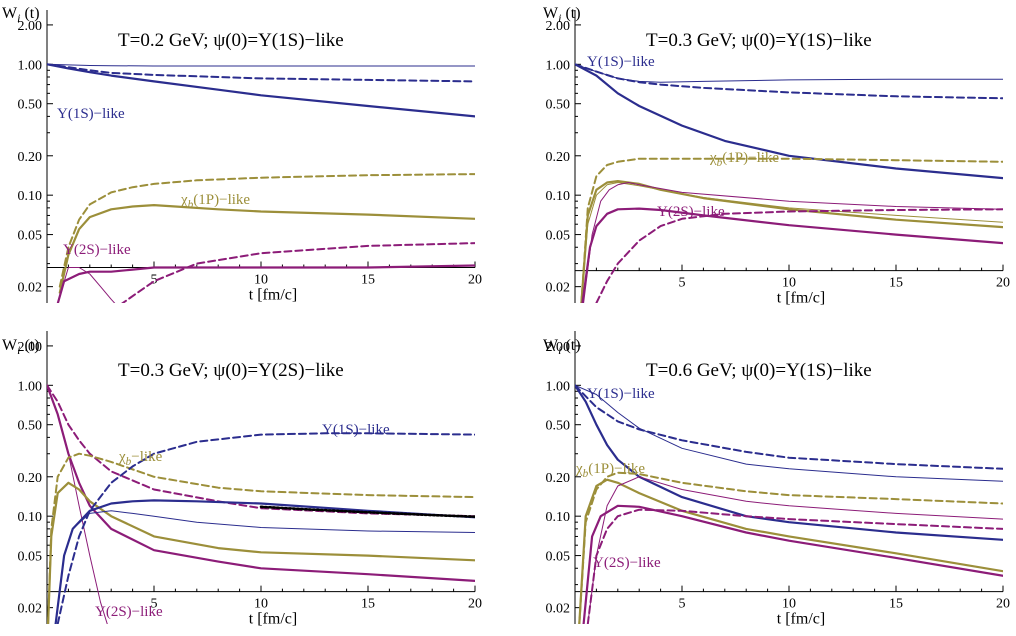 The height and width of the screenshot is (636, 1016). What do you see at coordinates (759, 370) in the screenshot?
I see `chart-title: T=0.6 GeV; ψ(0)=Υ(1S)−like` at bounding box center [759, 370].